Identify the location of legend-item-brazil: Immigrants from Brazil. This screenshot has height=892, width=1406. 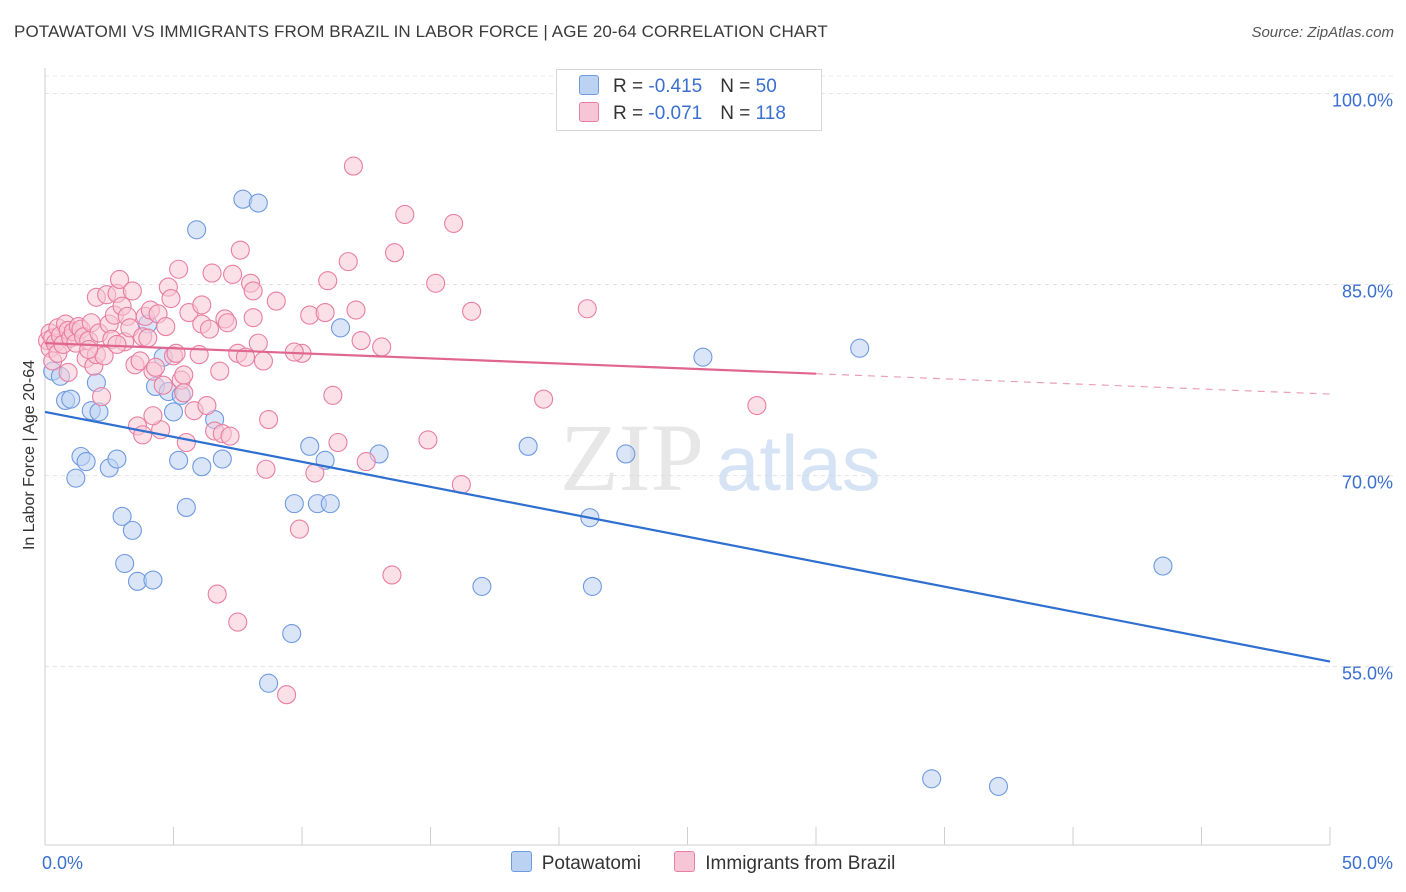
(784, 863).